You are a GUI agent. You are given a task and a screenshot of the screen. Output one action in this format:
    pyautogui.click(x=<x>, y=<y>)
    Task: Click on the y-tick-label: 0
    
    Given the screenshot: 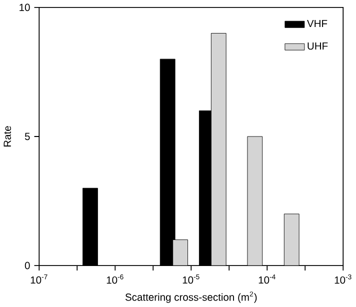 What is the action you would take?
    pyautogui.click(x=27, y=266)
    